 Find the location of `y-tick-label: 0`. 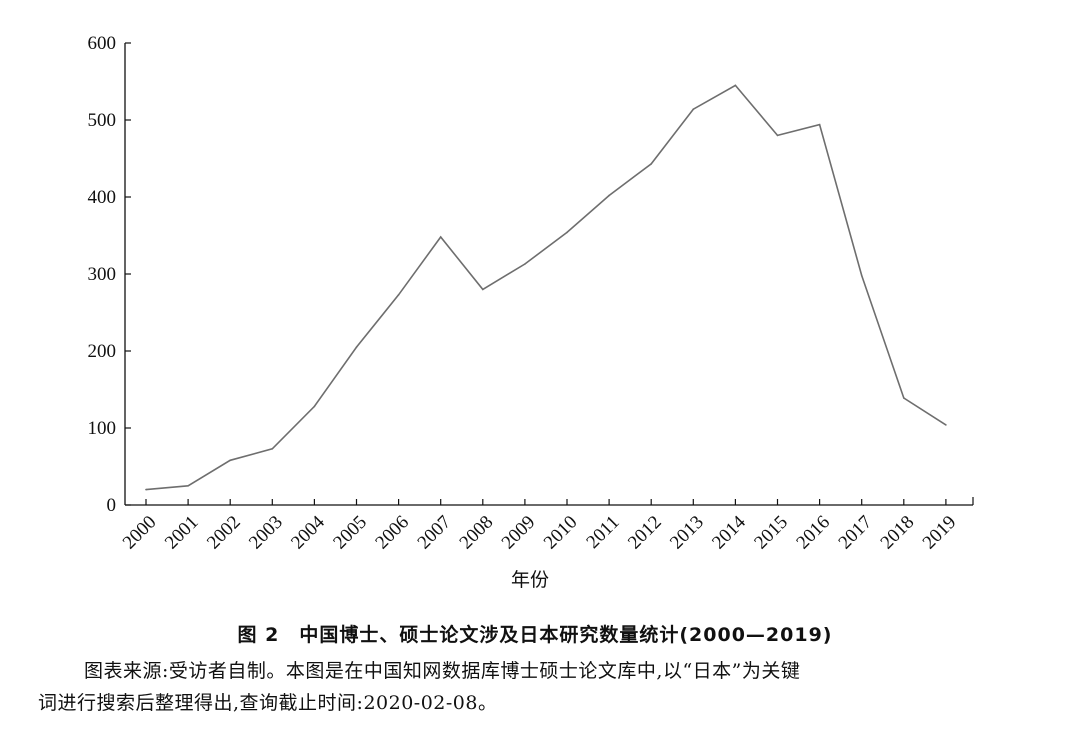

y-tick-label: 0 is located at coordinates (112, 505).